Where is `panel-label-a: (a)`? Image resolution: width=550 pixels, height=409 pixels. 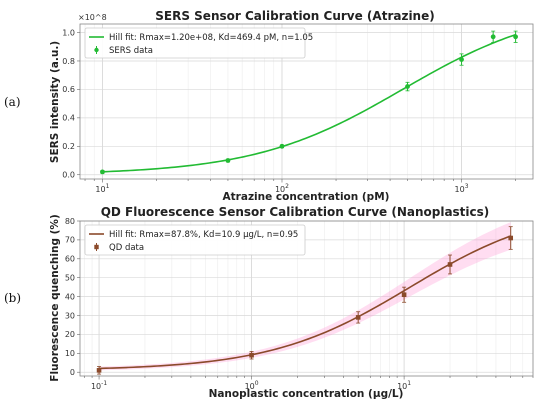
panel-label-a: (a) is located at coordinates (12, 102).